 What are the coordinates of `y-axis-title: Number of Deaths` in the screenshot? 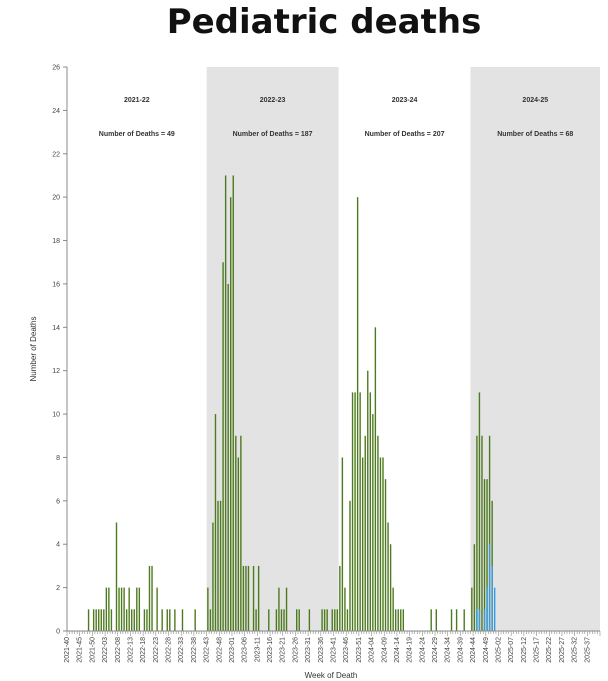 It's located at (33, 349).